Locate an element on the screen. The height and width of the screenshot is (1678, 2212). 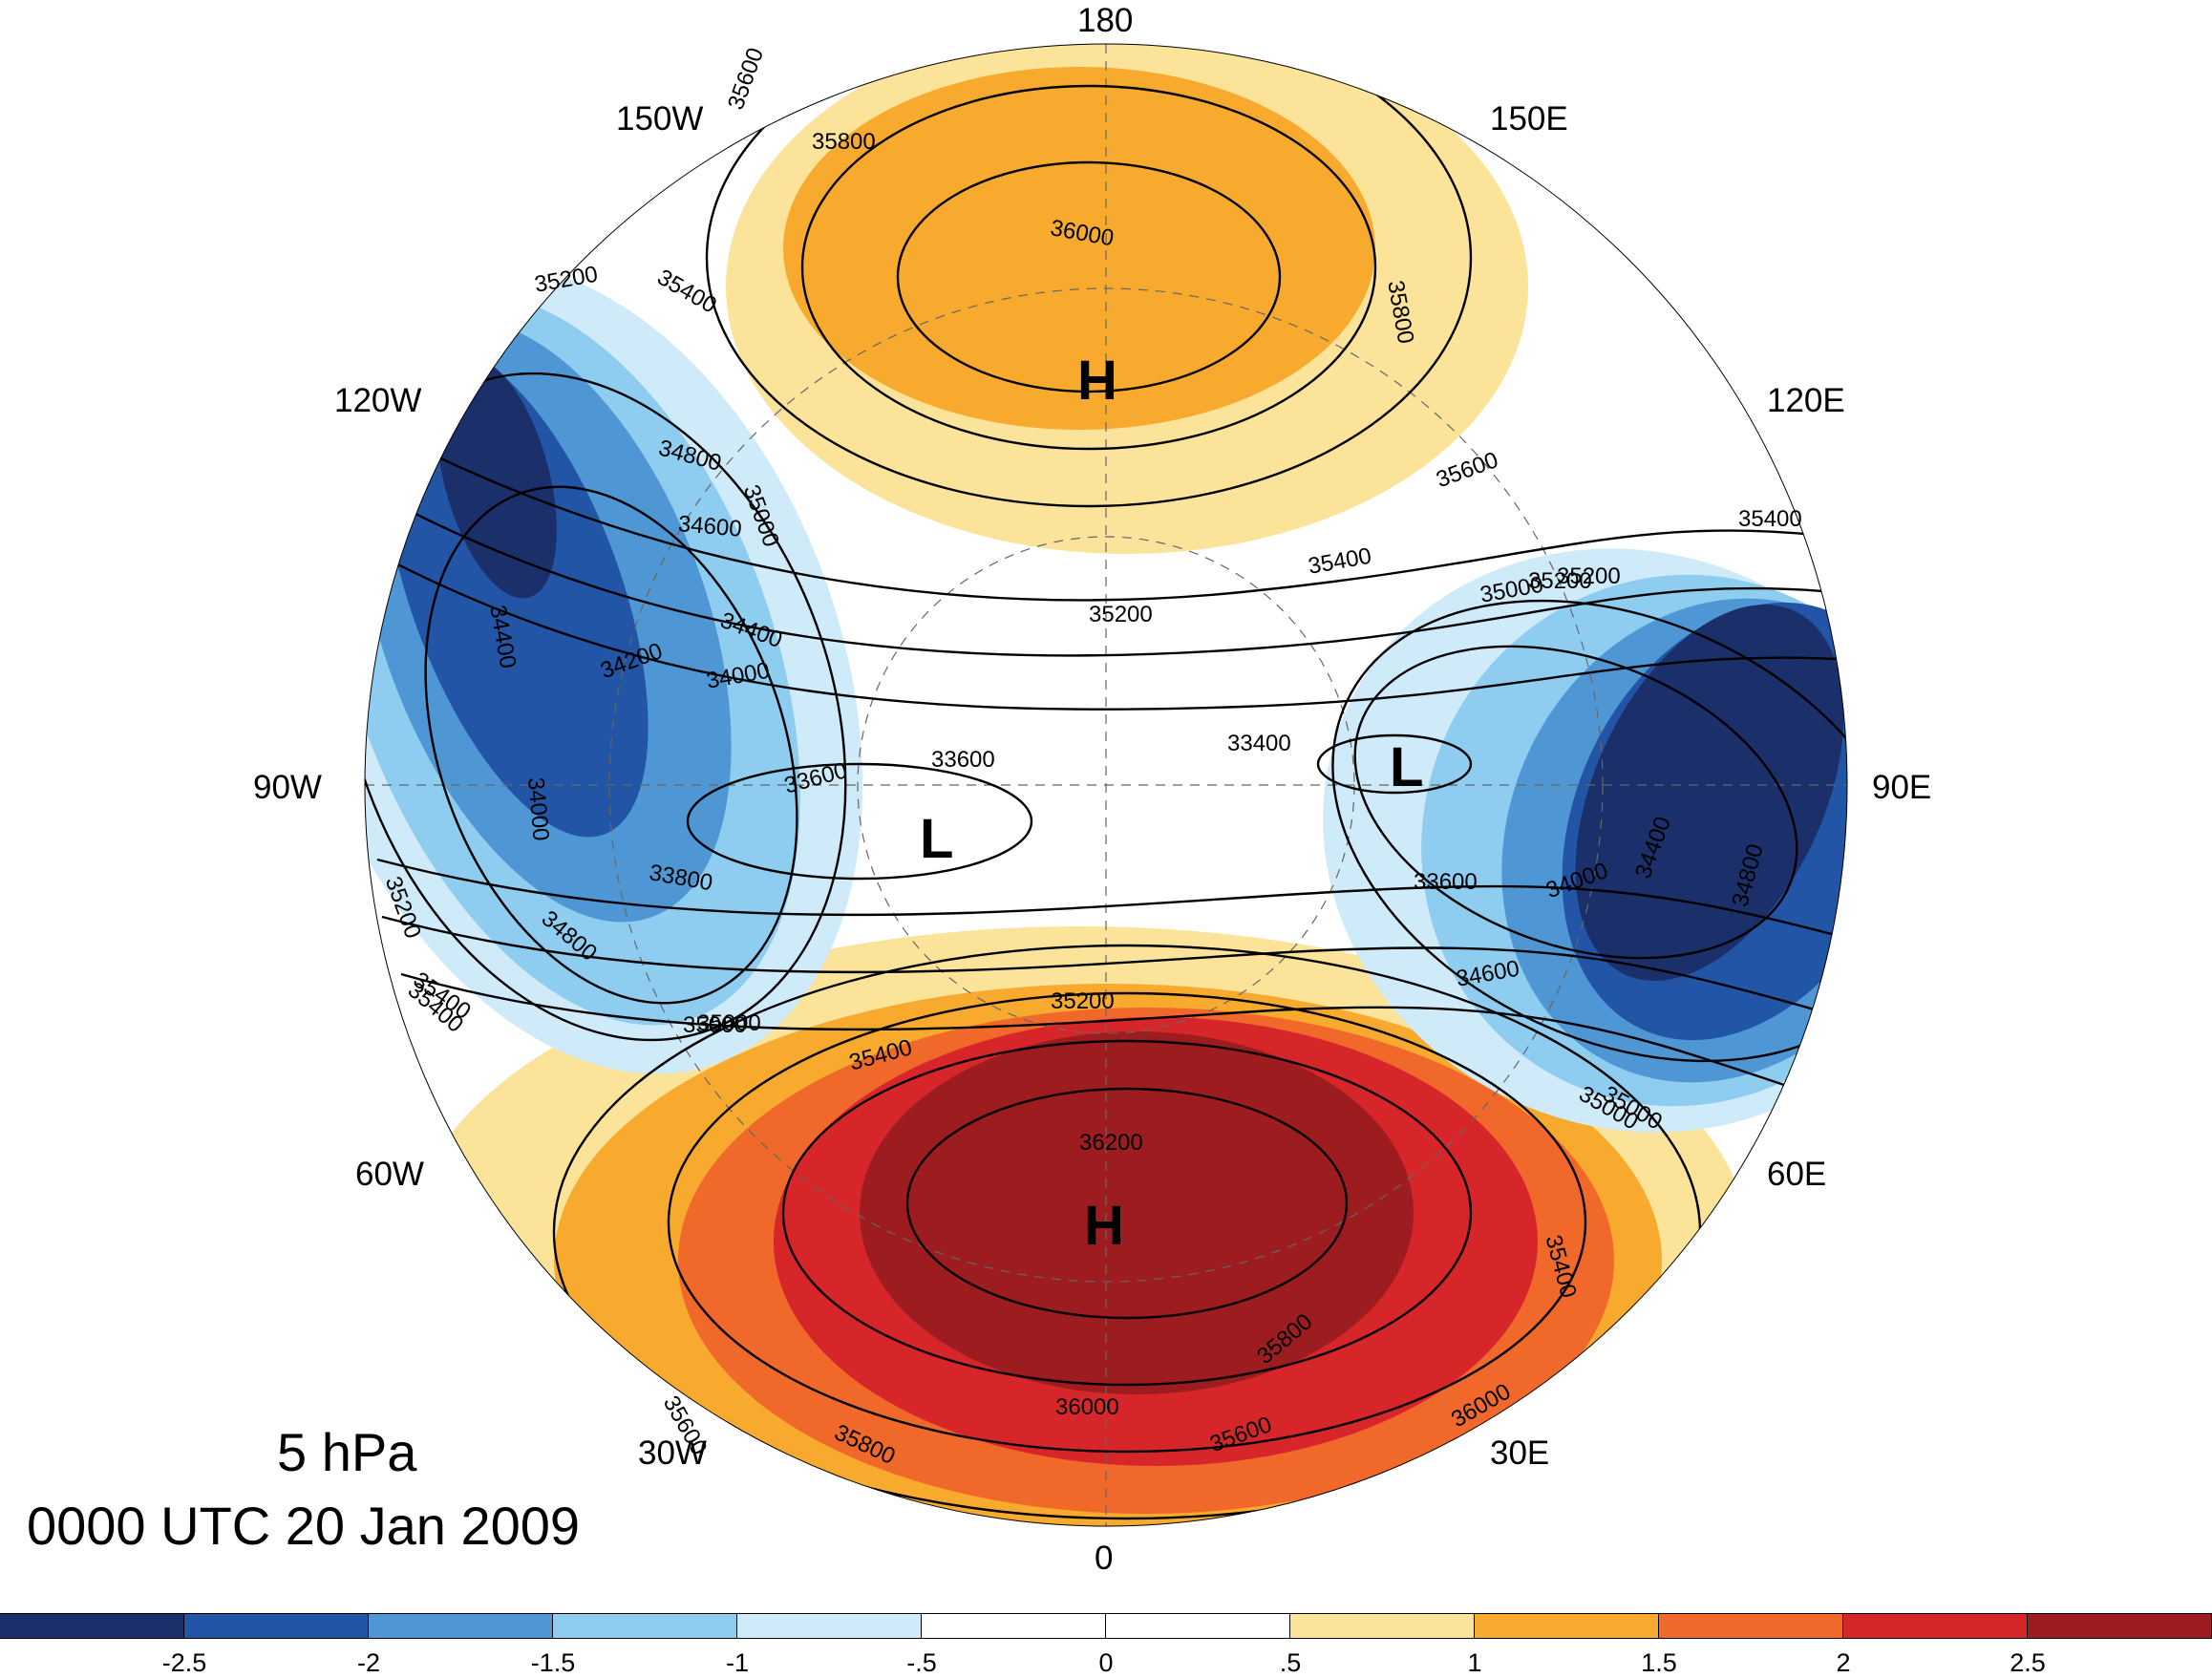
lon-label-150e: 150E is located at coordinates (1529, 119).